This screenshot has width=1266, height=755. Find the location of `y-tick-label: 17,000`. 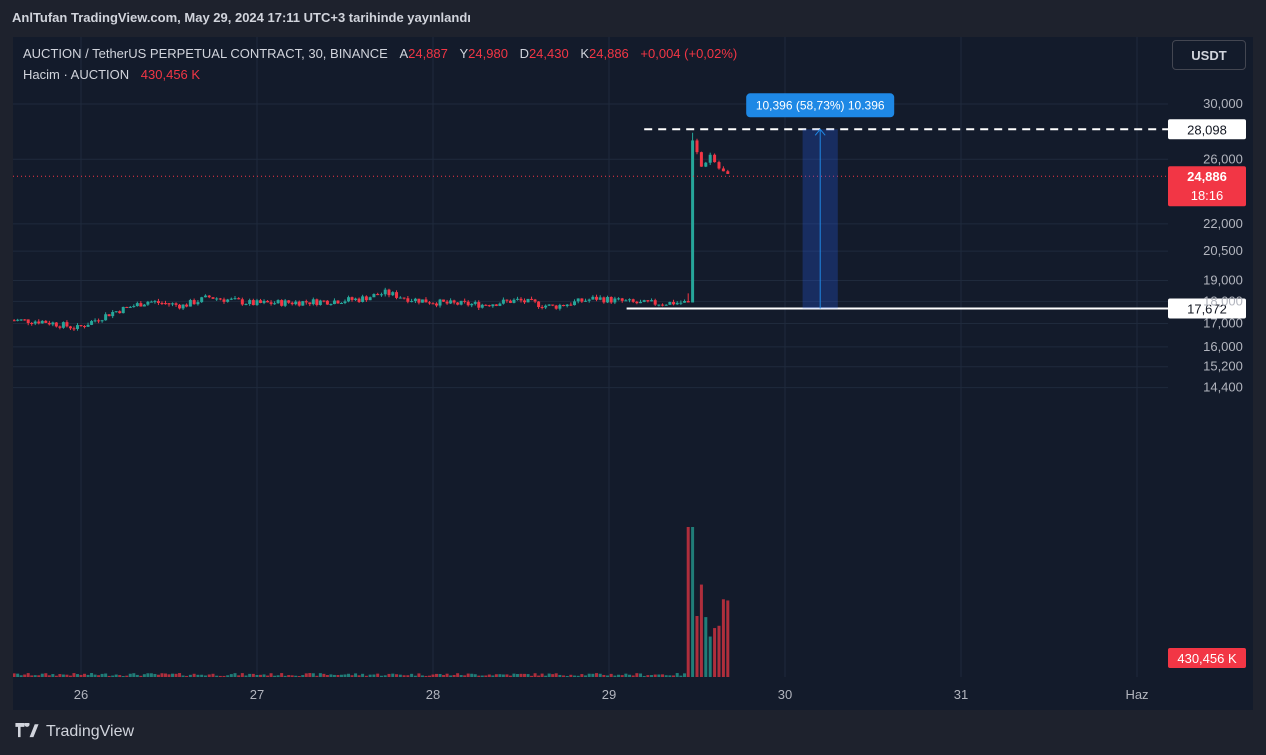

y-tick-label: 17,000 is located at coordinates (1223, 322).